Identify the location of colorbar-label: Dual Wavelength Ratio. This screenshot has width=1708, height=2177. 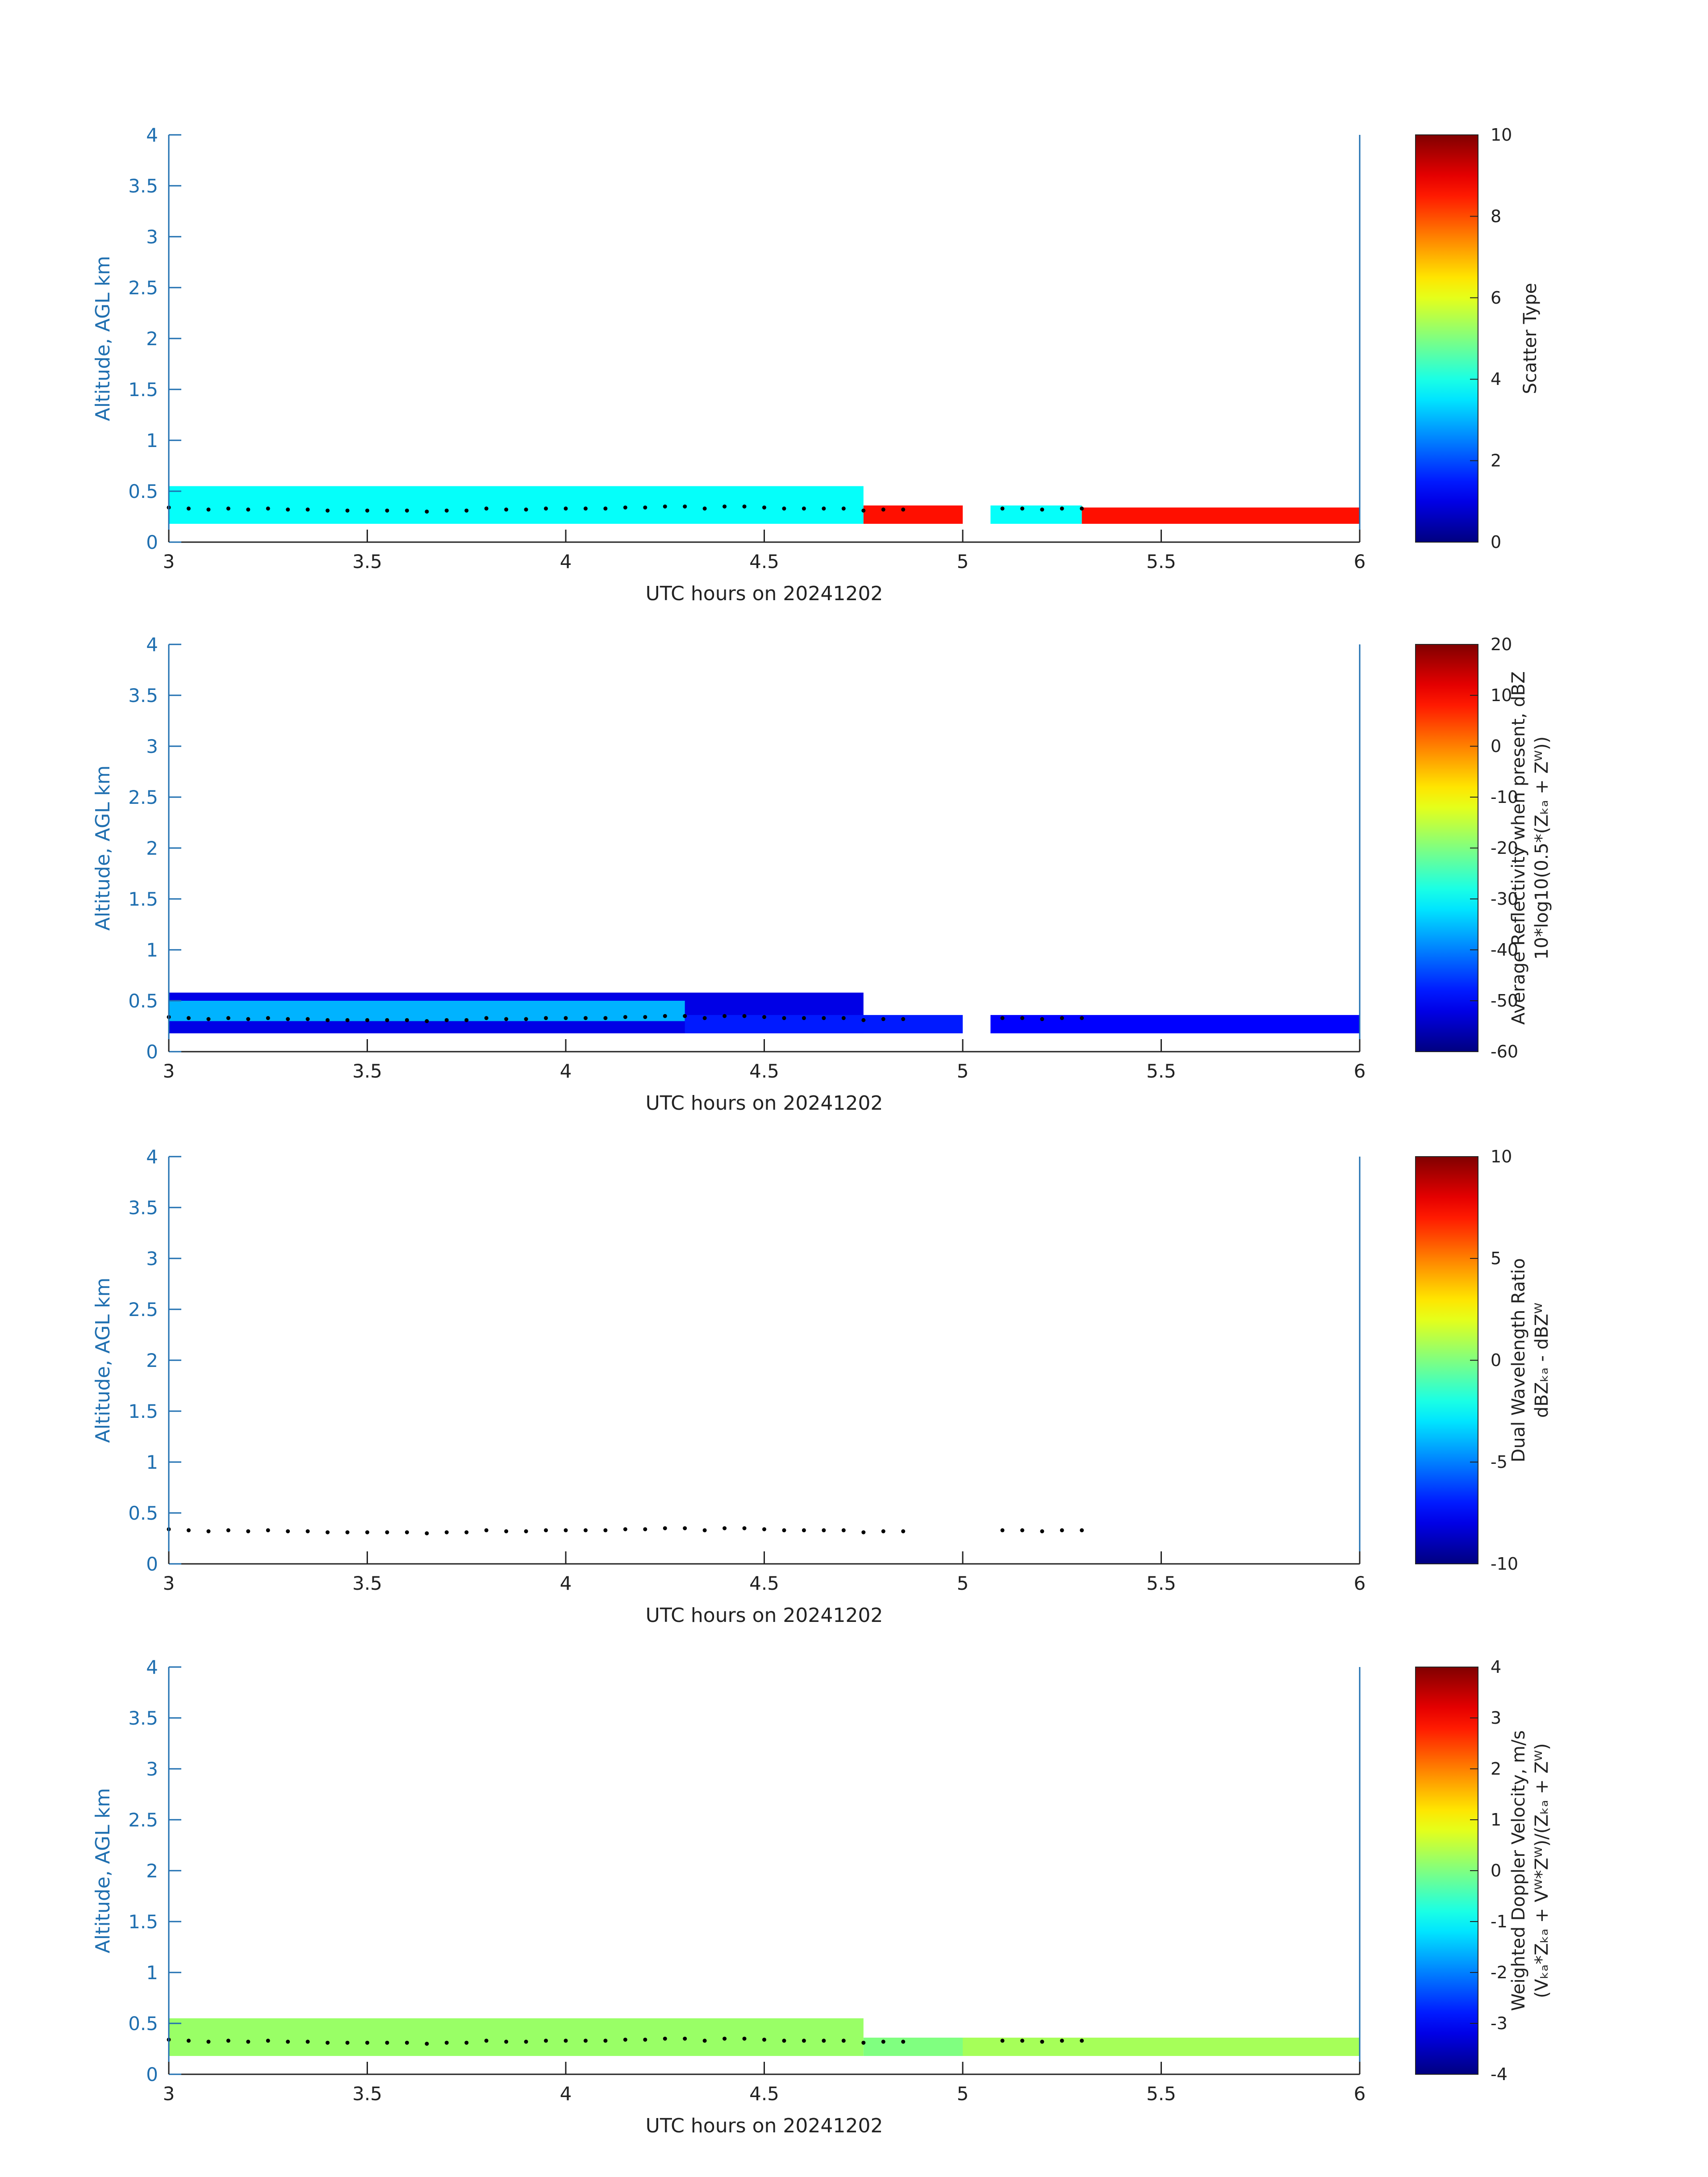
(1518, 1360).